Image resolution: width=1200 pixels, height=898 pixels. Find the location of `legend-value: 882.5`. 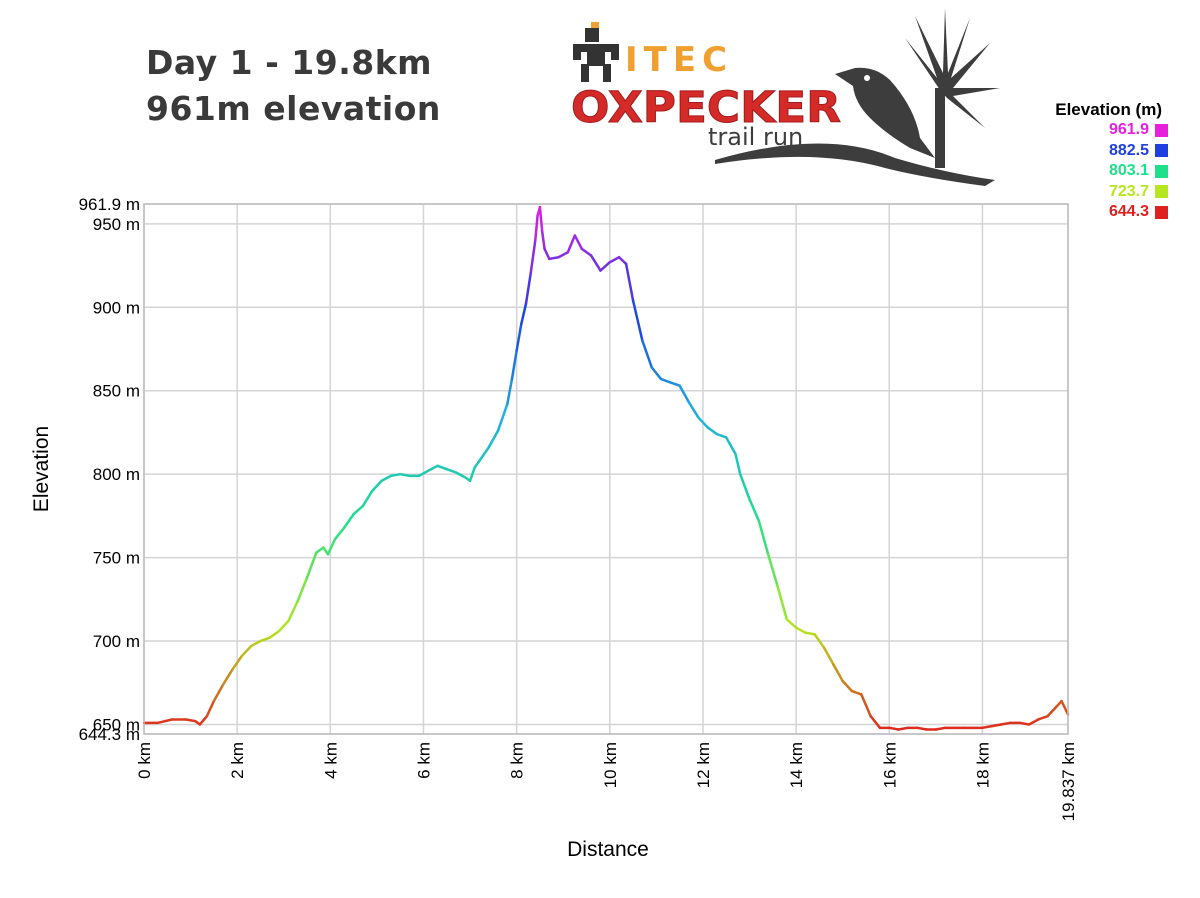

legend-value: 882.5 is located at coordinates (1128, 150).